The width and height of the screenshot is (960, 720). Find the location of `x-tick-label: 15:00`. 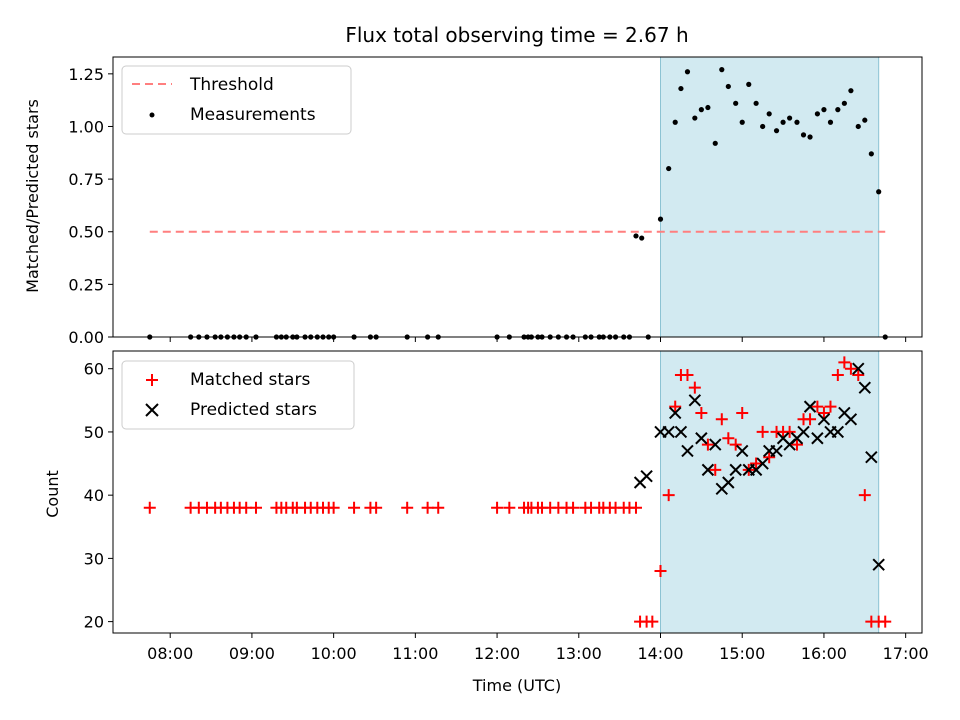

x-tick-label: 15:00 is located at coordinates (742, 653).